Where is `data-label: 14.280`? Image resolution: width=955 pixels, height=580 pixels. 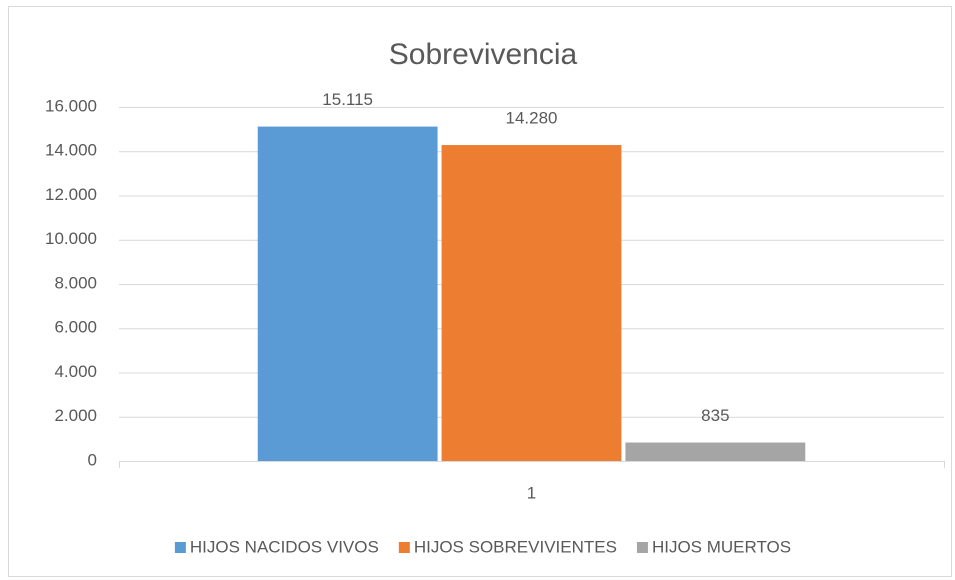
data-label: 14.280 is located at coordinates (532, 118).